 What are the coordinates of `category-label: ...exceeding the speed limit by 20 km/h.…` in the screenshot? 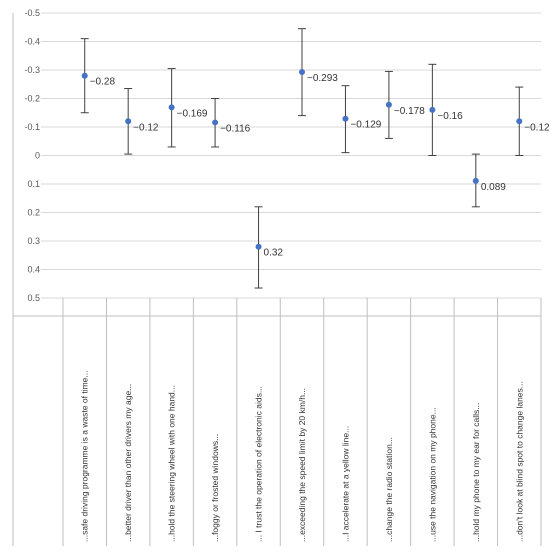 It's located at (302, 465).